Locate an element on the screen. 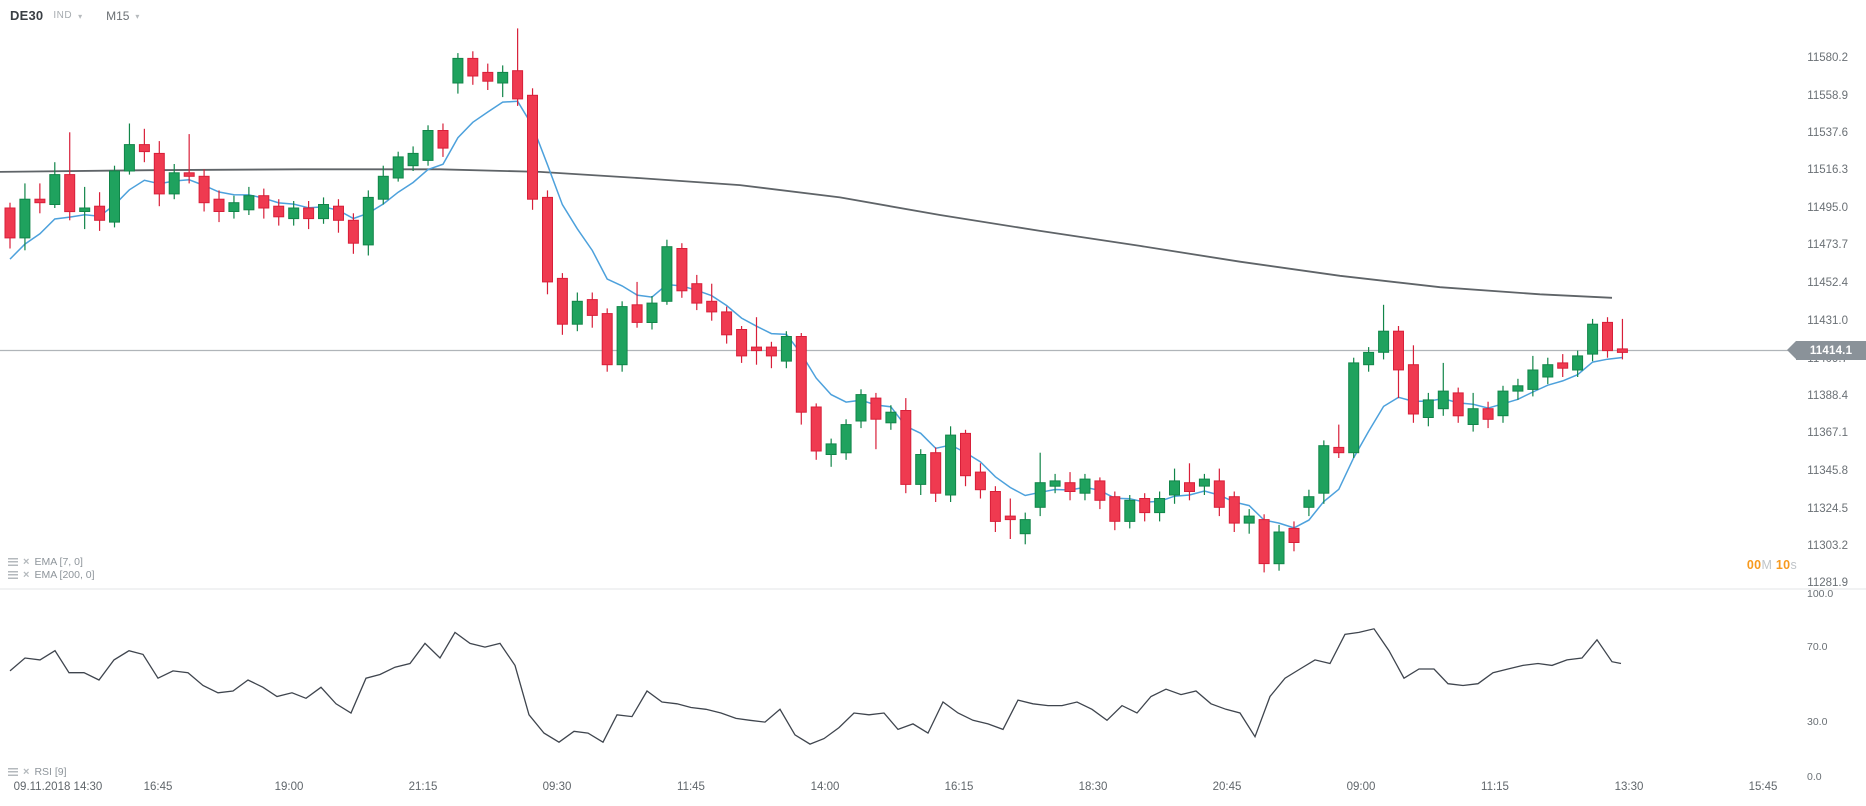 The image size is (1866, 806). rsi-legend: × RSI [9] is located at coordinates (37, 772).